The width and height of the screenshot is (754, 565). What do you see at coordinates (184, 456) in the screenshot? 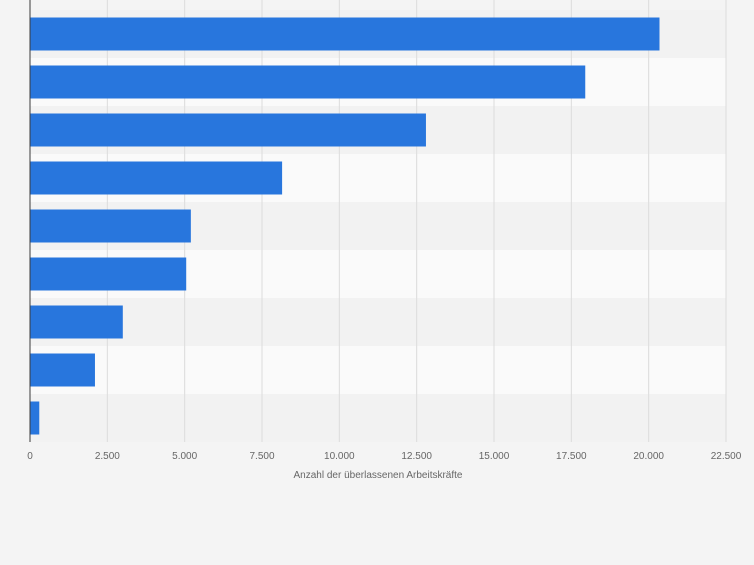
I see `x-tick-label: 5.000` at bounding box center [184, 456].